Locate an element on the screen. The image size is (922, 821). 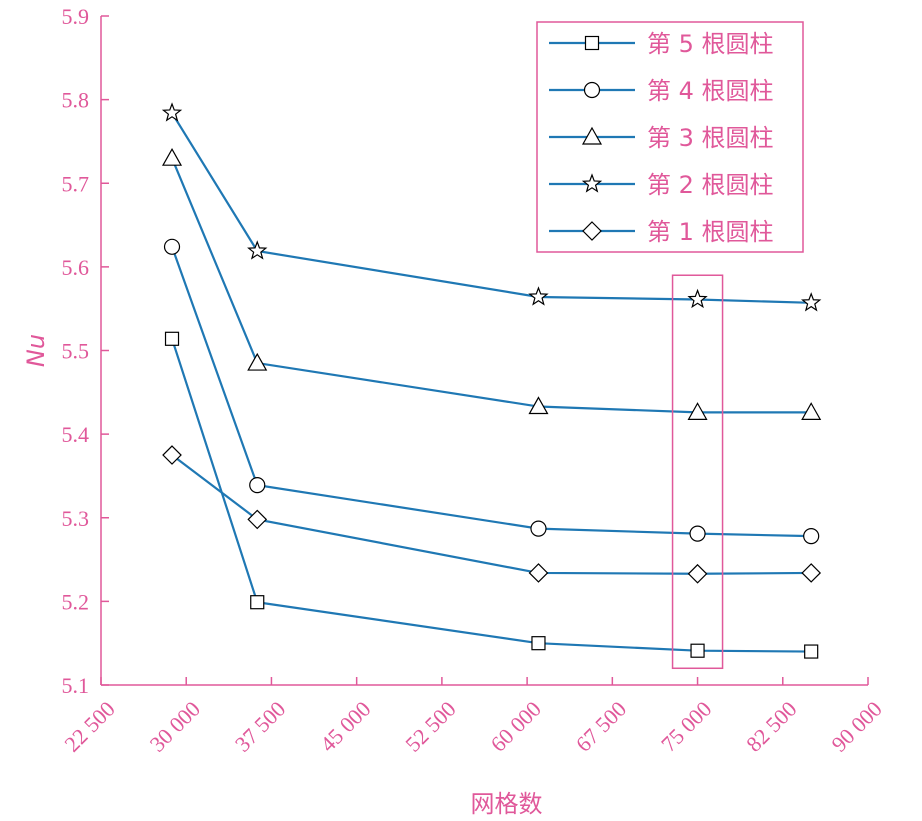
legend-item: 第 2 根圆柱 is located at coordinates (661, 185).